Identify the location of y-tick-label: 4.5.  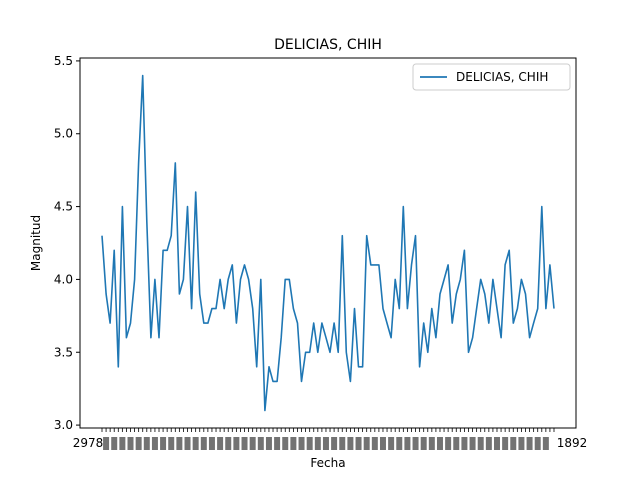
(63, 207).